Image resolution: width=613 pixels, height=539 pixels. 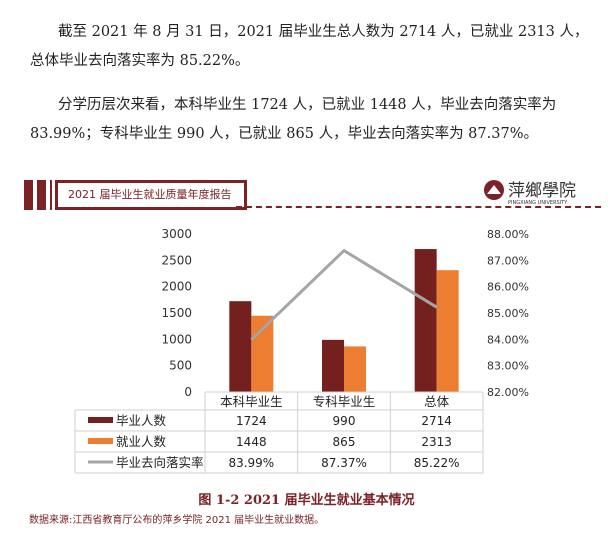 What do you see at coordinates (306, 500) in the screenshot?
I see `figure-caption: 图 1-2 2021 届毕业生就业基本情况` at bounding box center [306, 500].